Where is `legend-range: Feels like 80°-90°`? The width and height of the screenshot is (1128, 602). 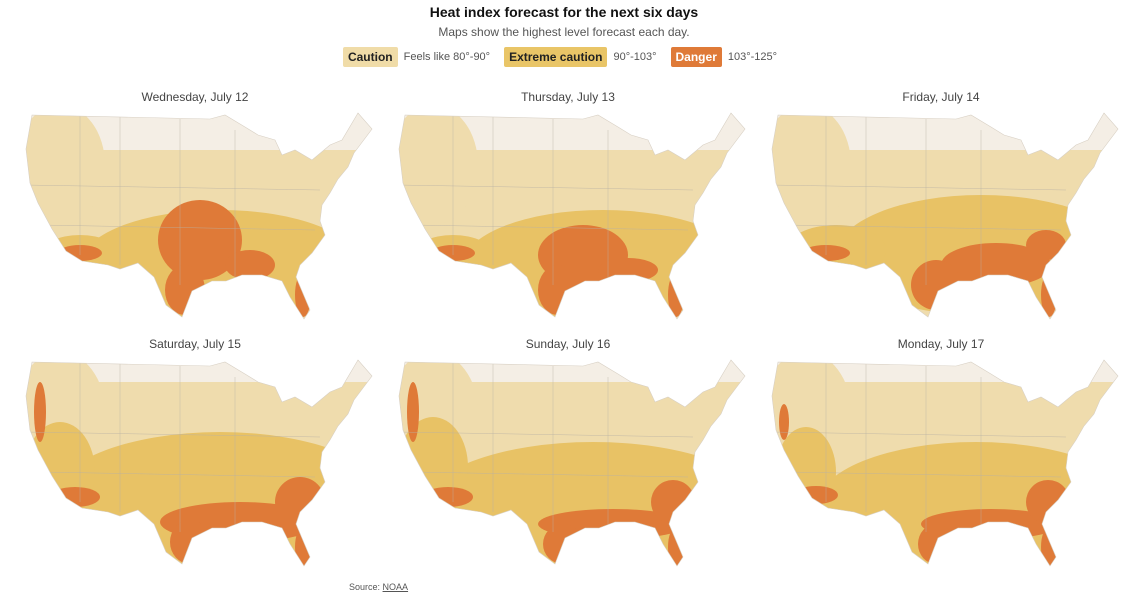 legend-range: Feels like 80°-90° is located at coordinates (447, 57).